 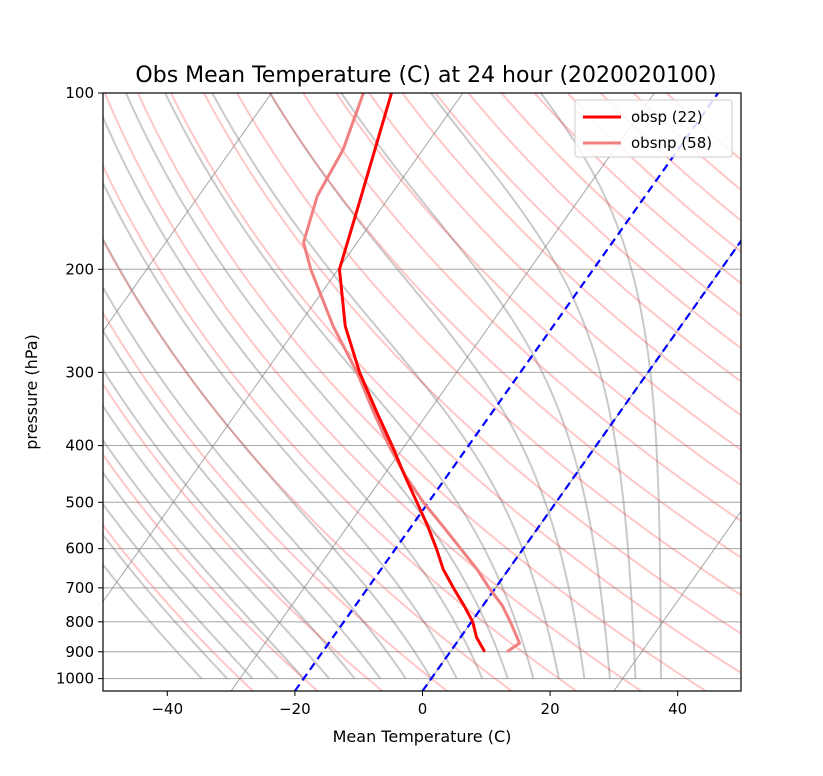 What do you see at coordinates (79, 372) in the screenshot?
I see `y-tick-label: 300` at bounding box center [79, 372].